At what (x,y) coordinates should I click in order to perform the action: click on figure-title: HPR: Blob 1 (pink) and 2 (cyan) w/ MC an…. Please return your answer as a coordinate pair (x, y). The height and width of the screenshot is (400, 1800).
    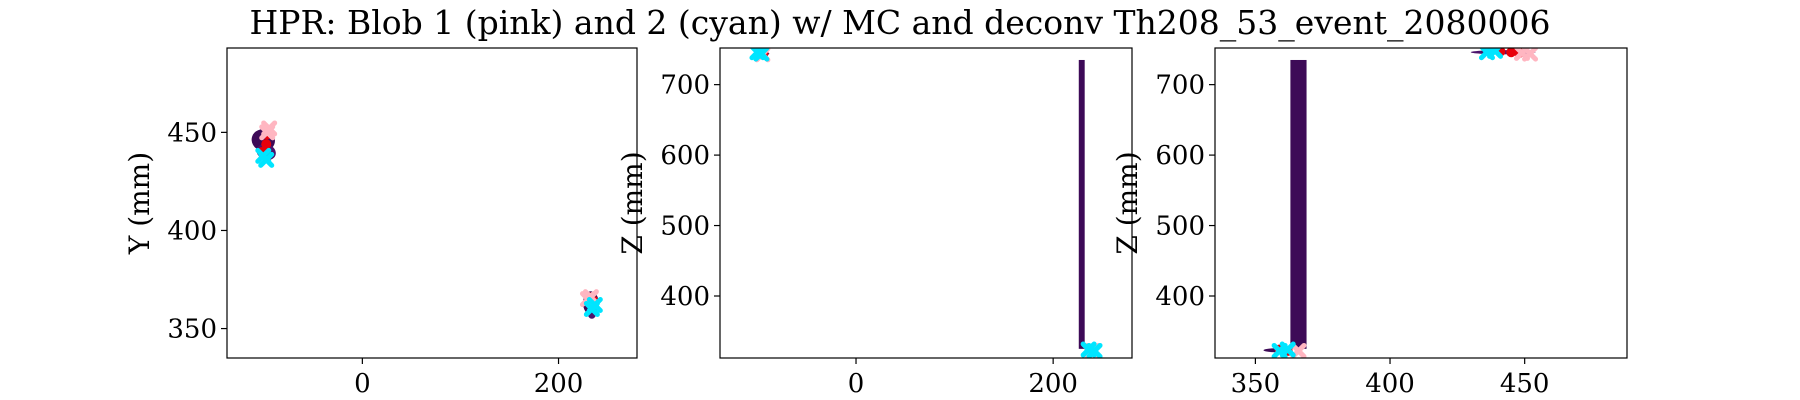
    Looking at the image, I should click on (900, 23).